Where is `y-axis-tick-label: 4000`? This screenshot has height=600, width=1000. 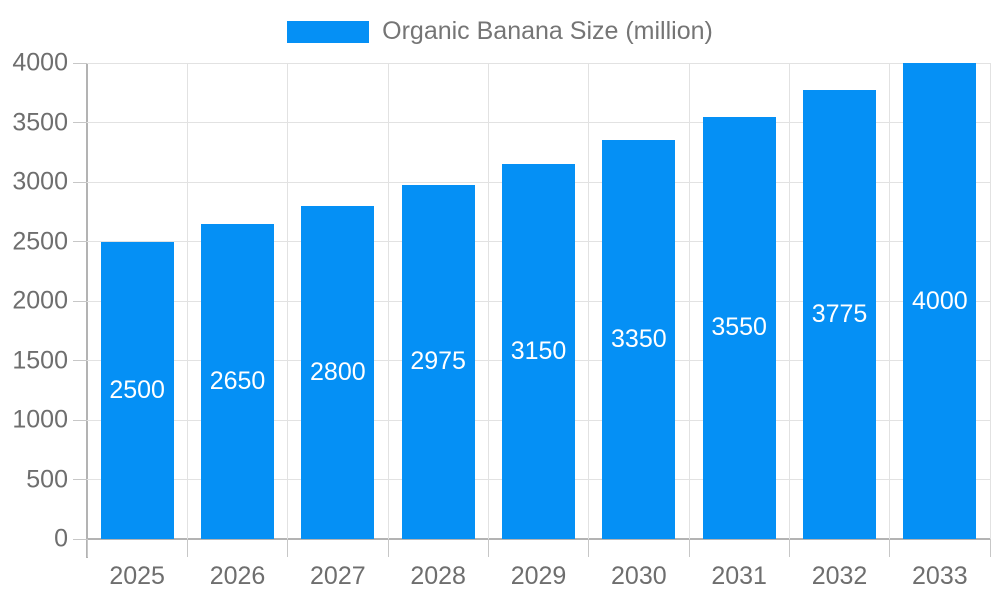
y-axis-tick-label: 4000 is located at coordinates (40, 62).